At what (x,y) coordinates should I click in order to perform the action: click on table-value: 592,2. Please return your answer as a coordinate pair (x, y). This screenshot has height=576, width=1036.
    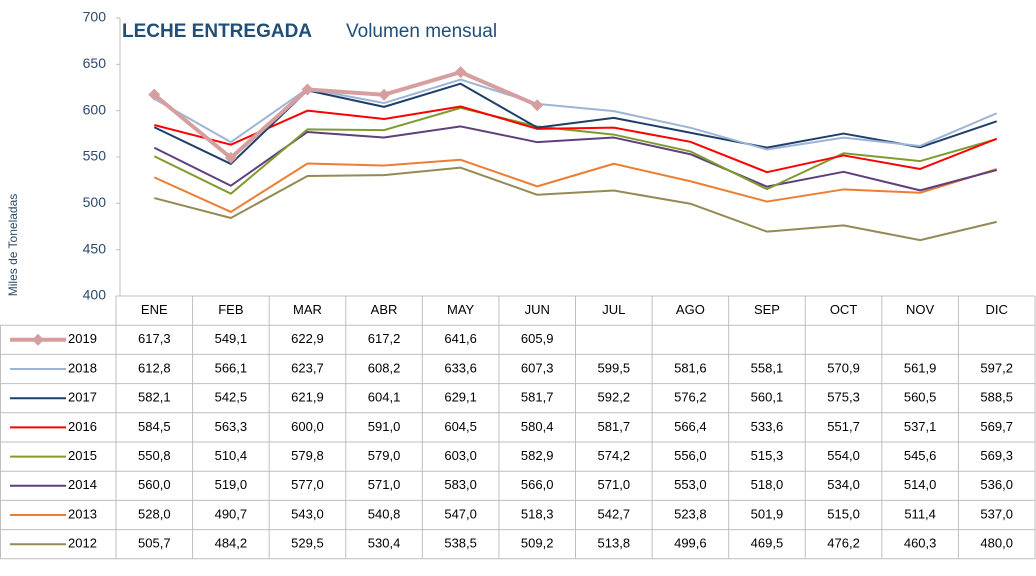
    Looking at the image, I should click on (614, 397).